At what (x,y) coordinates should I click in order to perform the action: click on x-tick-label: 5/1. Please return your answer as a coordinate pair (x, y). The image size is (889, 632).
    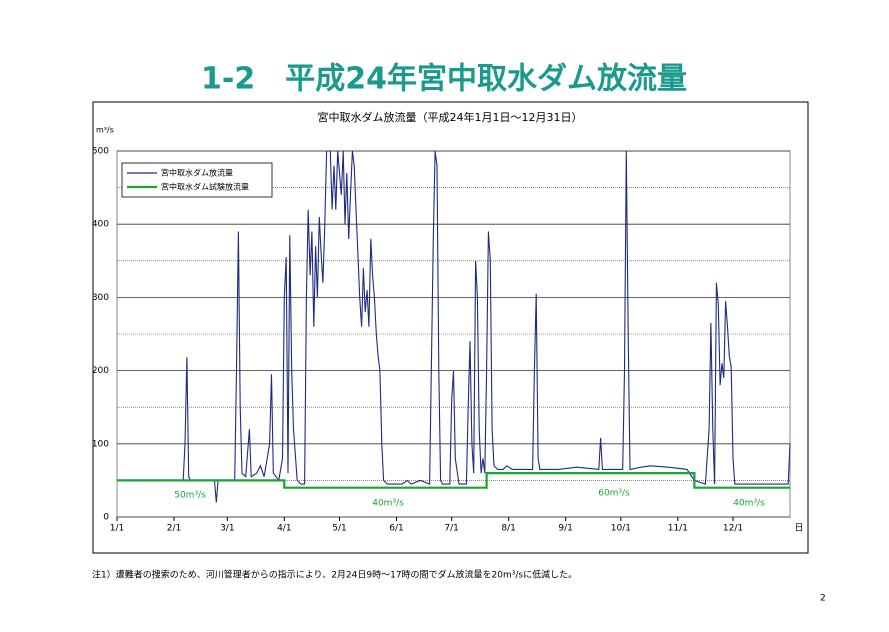
    Looking at the image, I should click on (339, 529).